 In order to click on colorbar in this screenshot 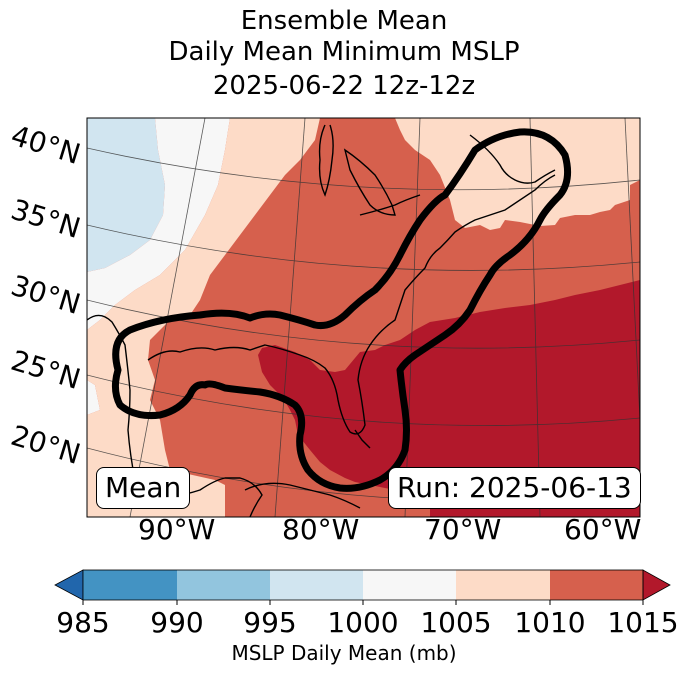, I will do `click(362, 587)`.